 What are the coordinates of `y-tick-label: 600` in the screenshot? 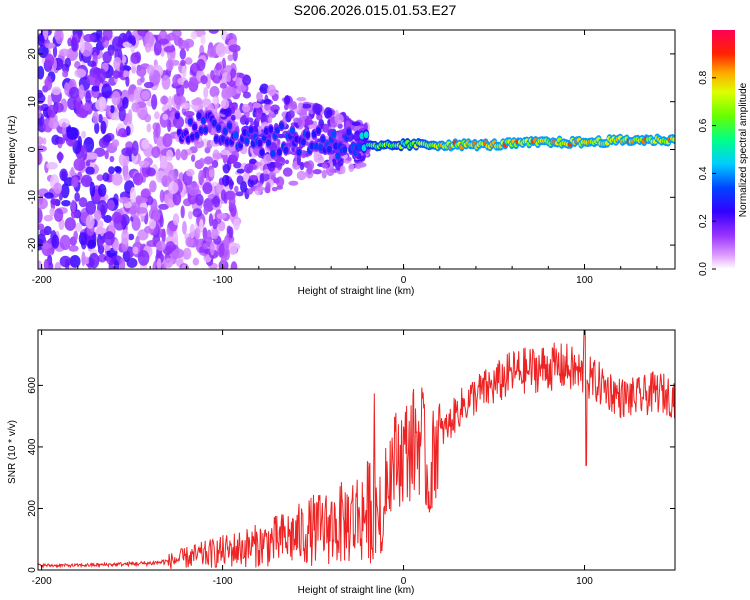 It's located at (32, 385).